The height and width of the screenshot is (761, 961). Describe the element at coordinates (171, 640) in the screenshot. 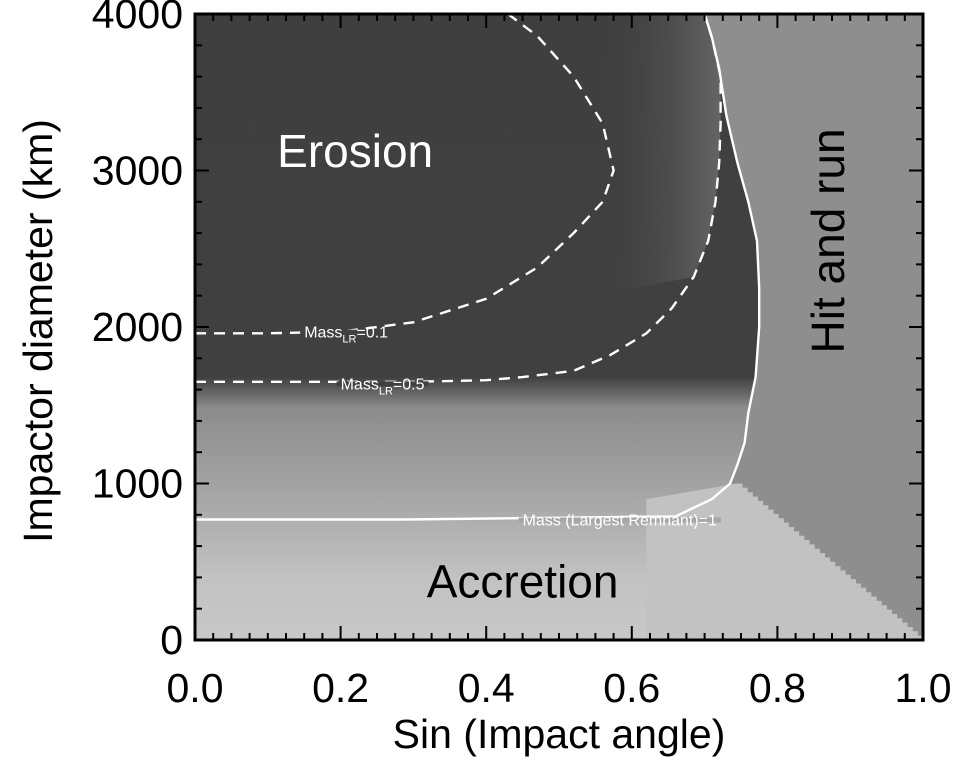

I see `y-tick-label: 0` at that location.